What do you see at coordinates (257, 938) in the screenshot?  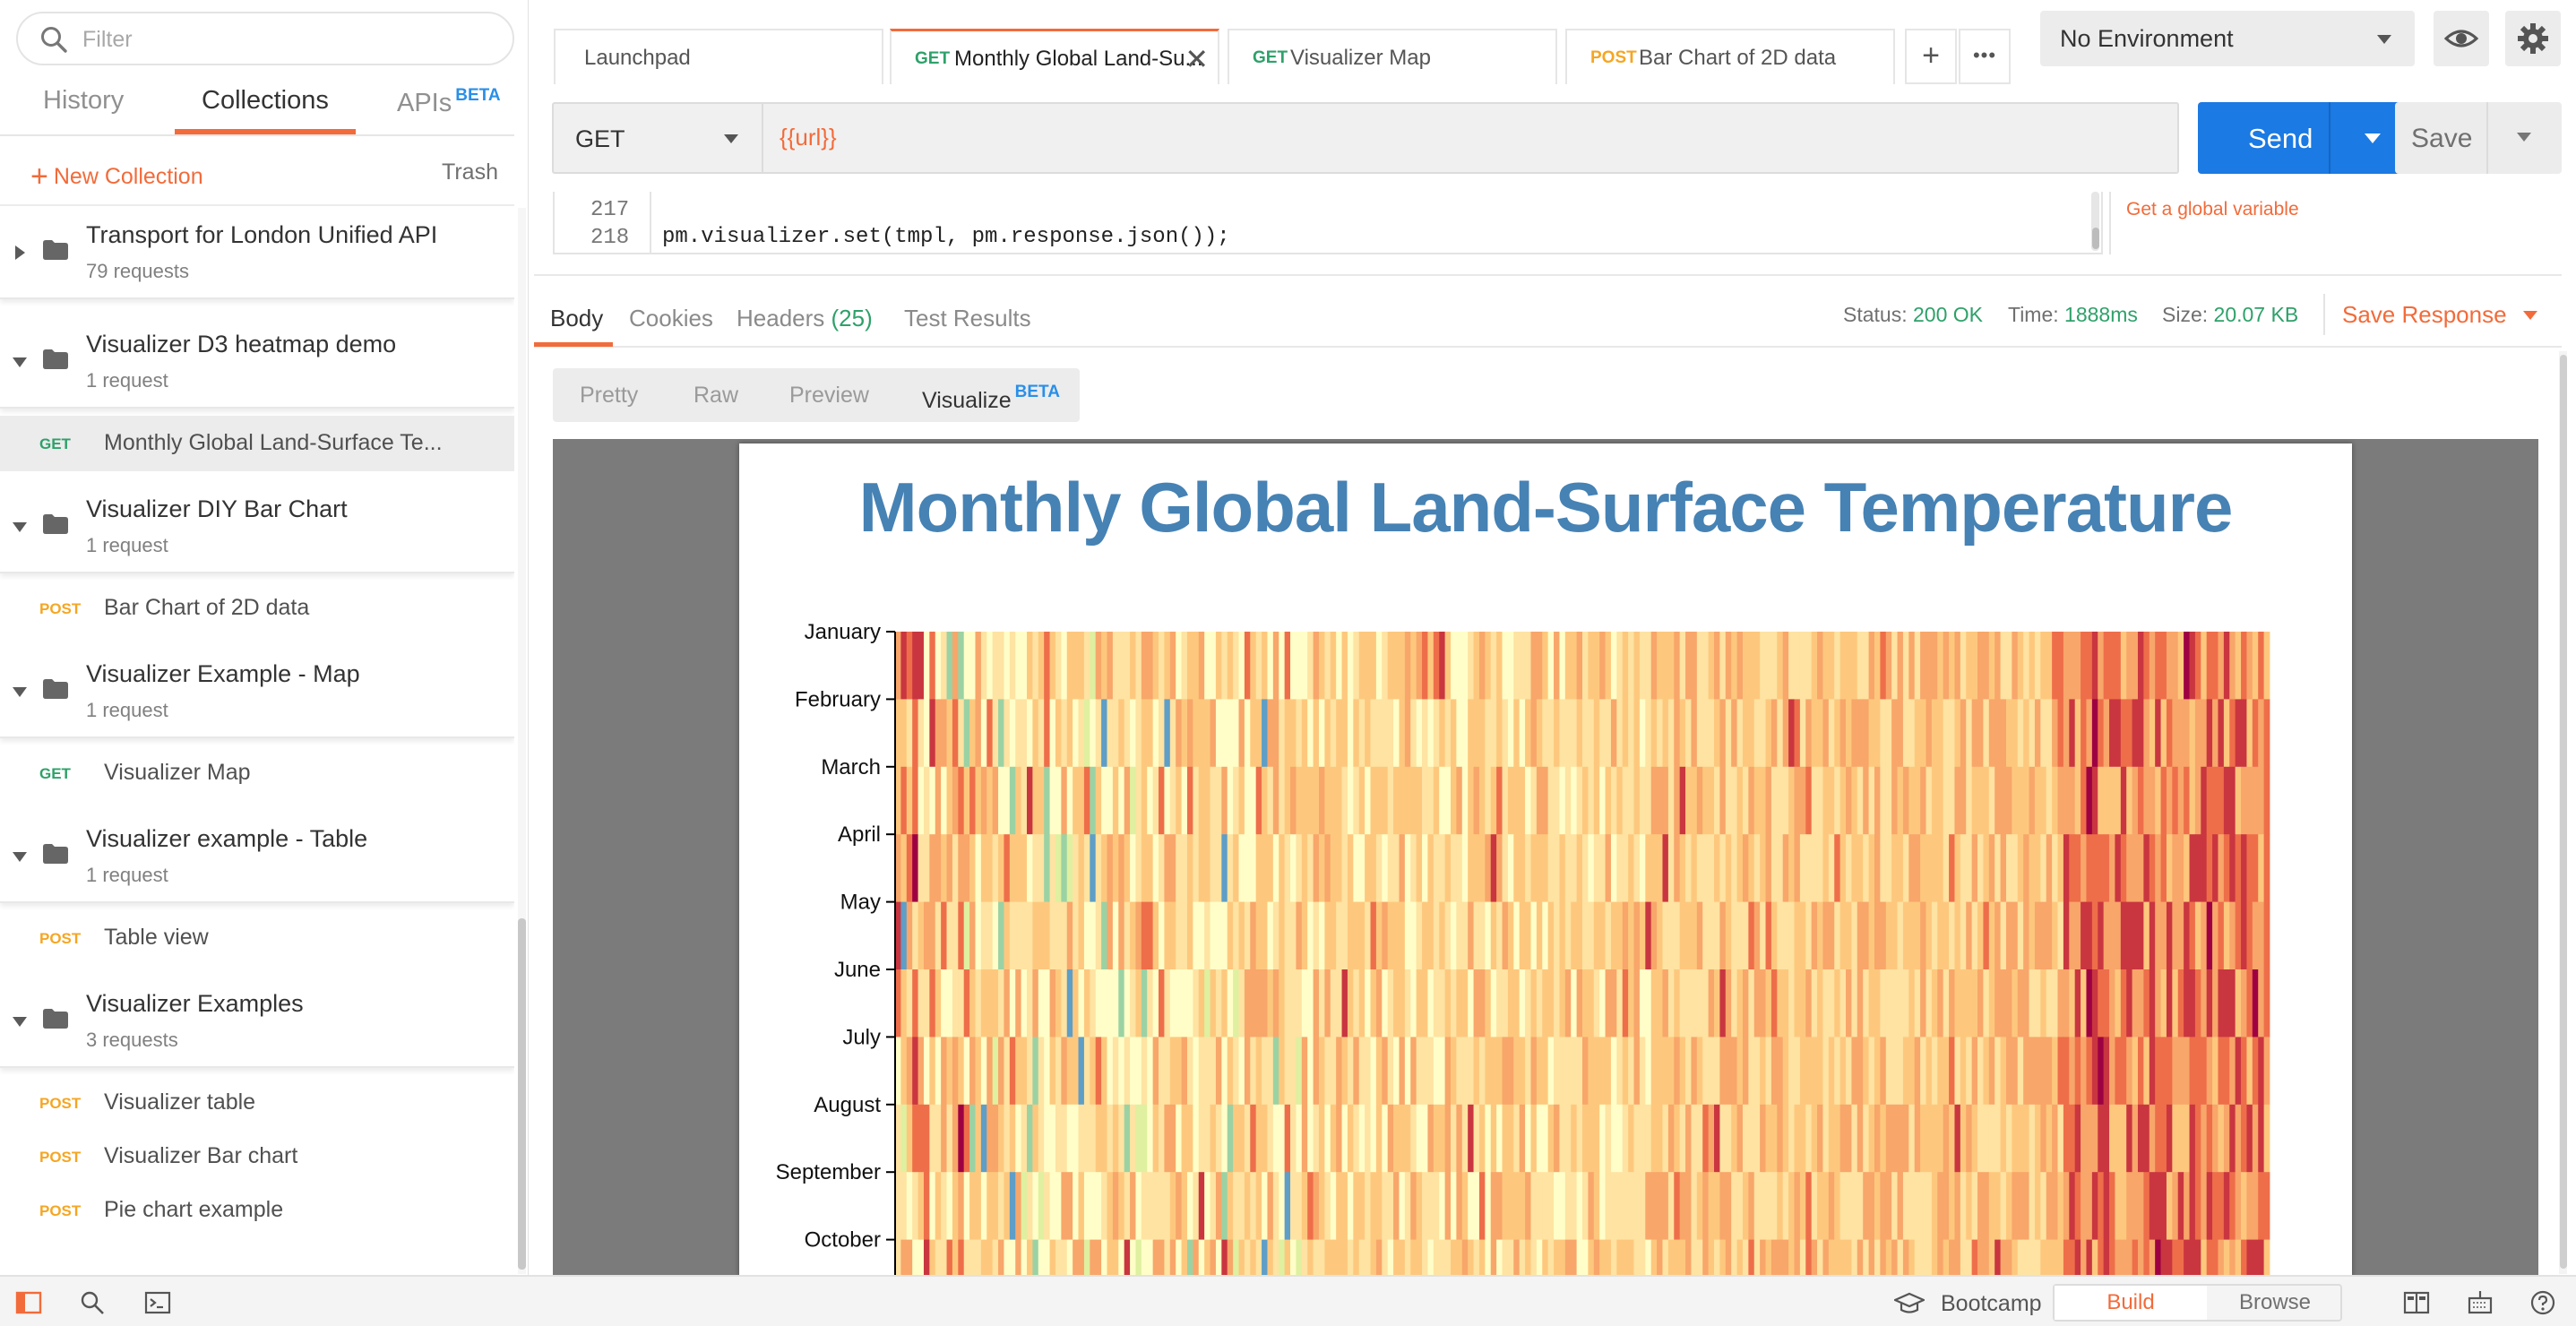 I see `request-item: POST Table view` at bounding box center [257, 938].